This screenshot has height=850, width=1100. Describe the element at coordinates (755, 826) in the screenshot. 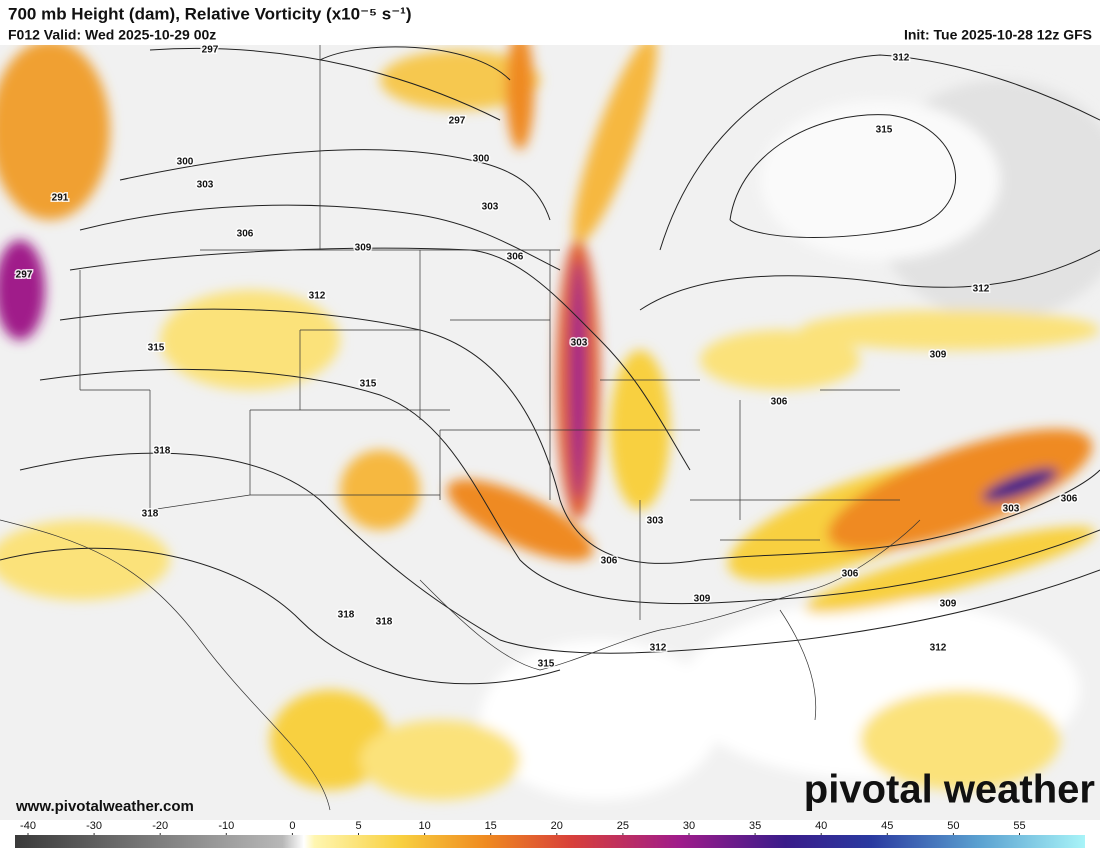

I see `colorbar-tick-label: 35` at that location.